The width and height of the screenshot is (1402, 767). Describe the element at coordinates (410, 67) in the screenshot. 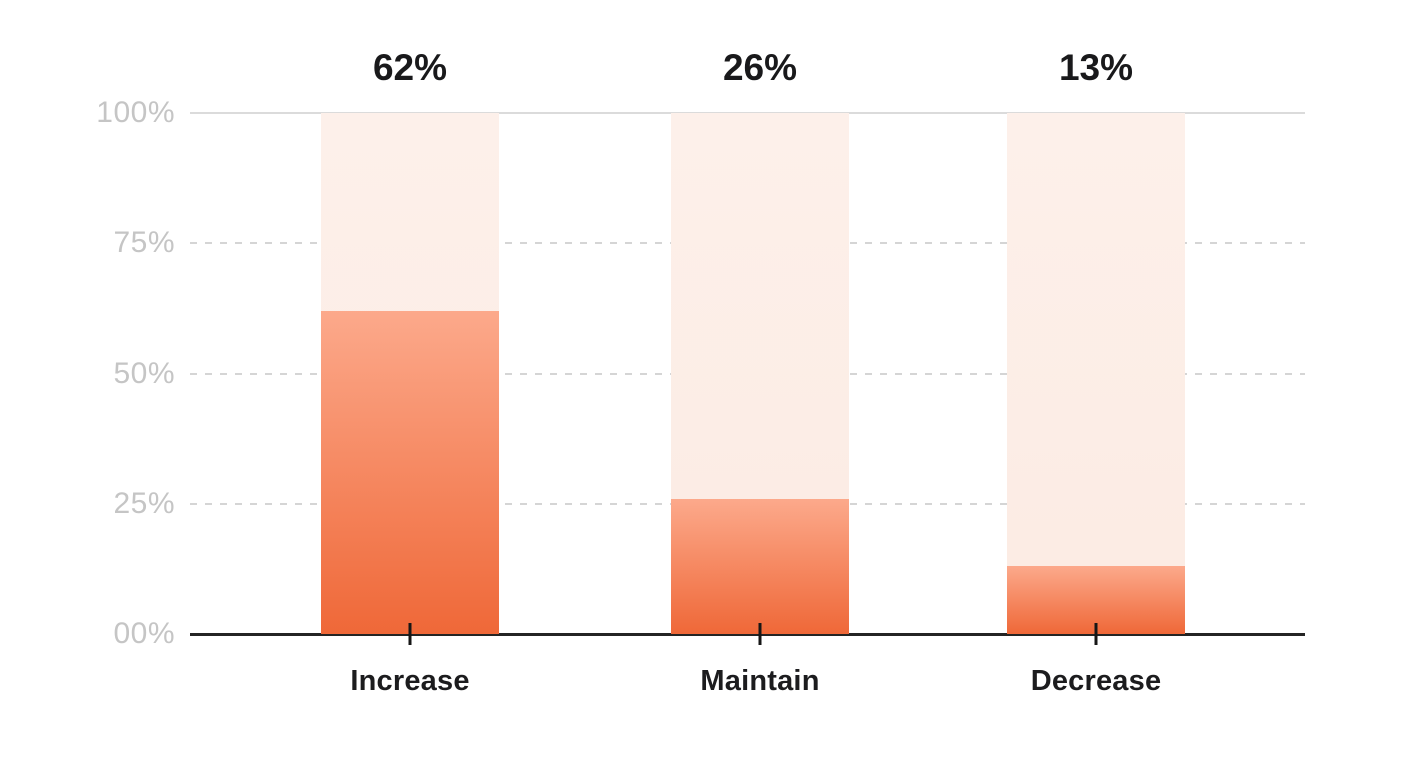

I see `bar-value-label: 62%` at that location.